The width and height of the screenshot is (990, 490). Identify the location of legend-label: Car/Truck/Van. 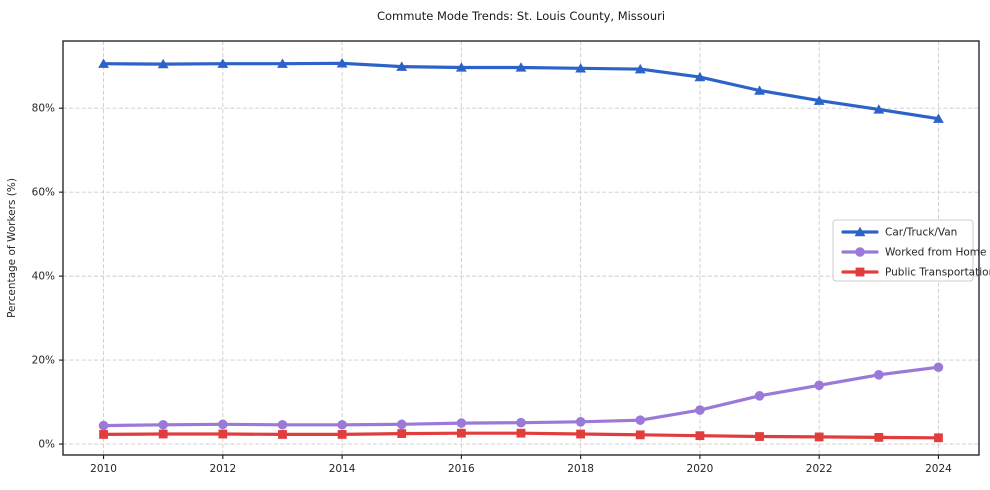
(921, 233).